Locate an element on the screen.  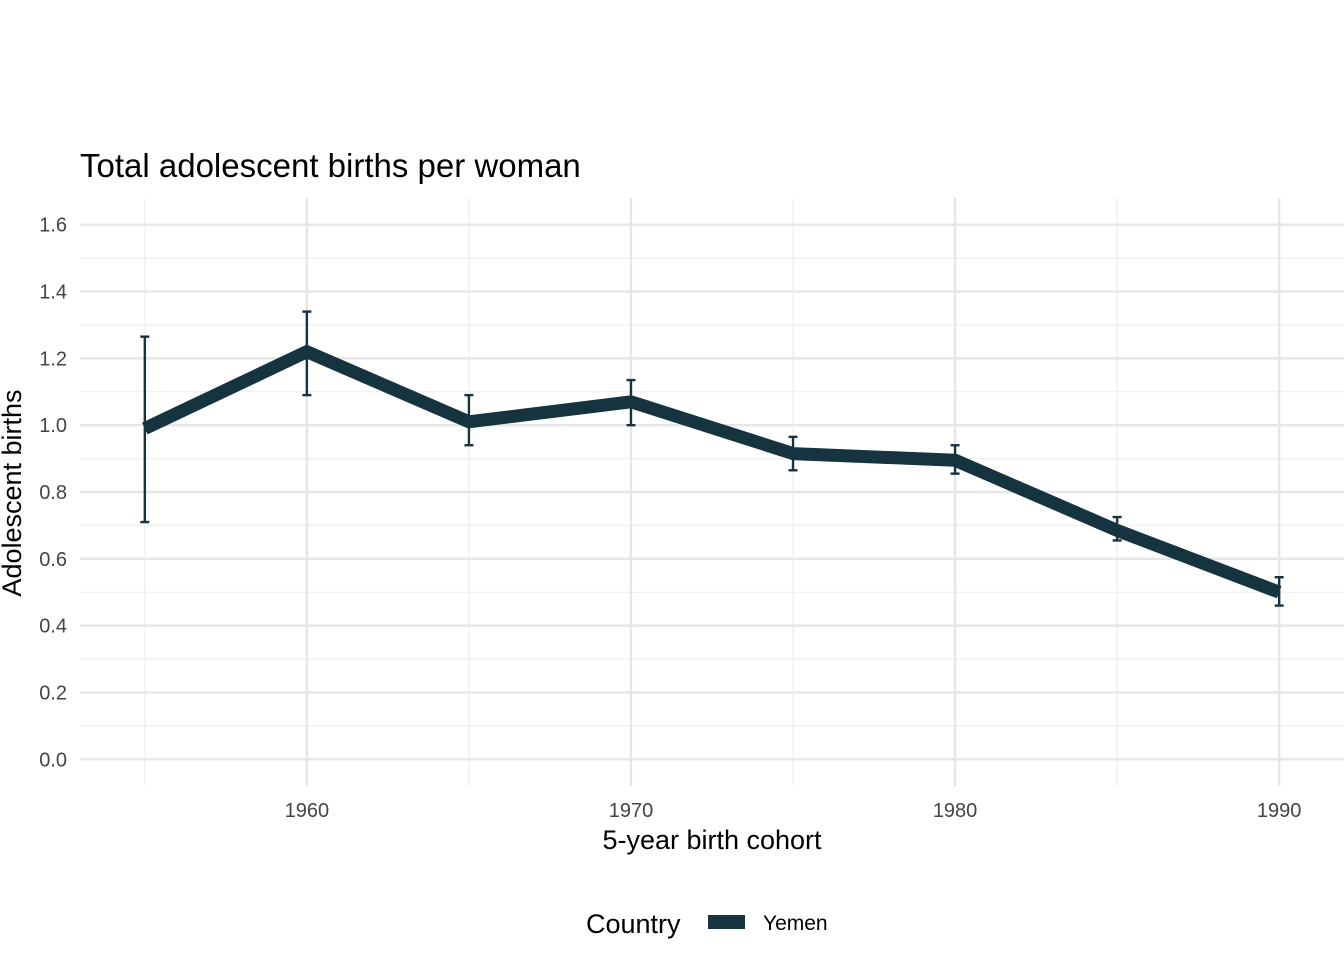
y-tick-label: 1.0 is located at coordinates (53, 426).